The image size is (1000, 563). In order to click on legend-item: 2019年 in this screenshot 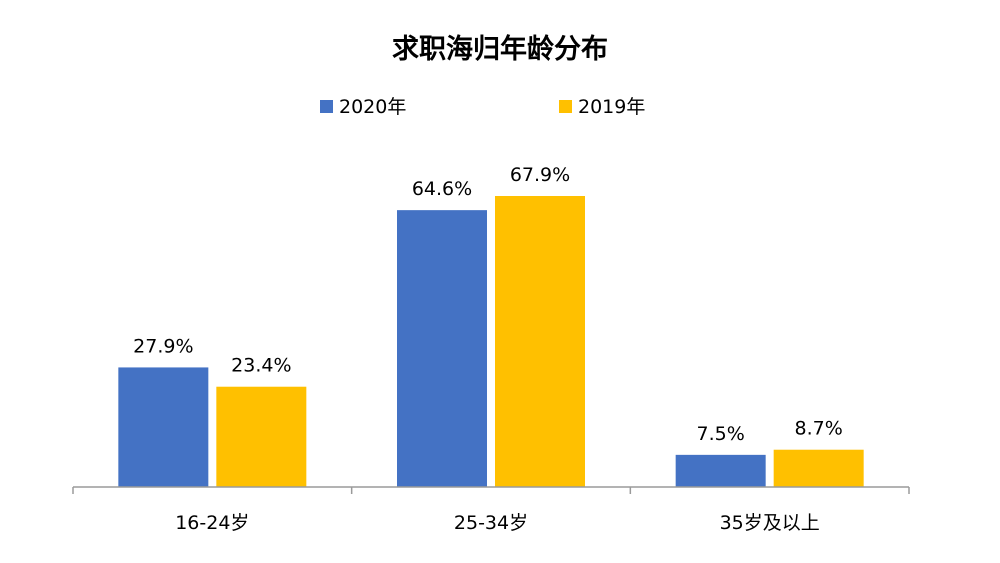, I will do `click(602, 107)`.